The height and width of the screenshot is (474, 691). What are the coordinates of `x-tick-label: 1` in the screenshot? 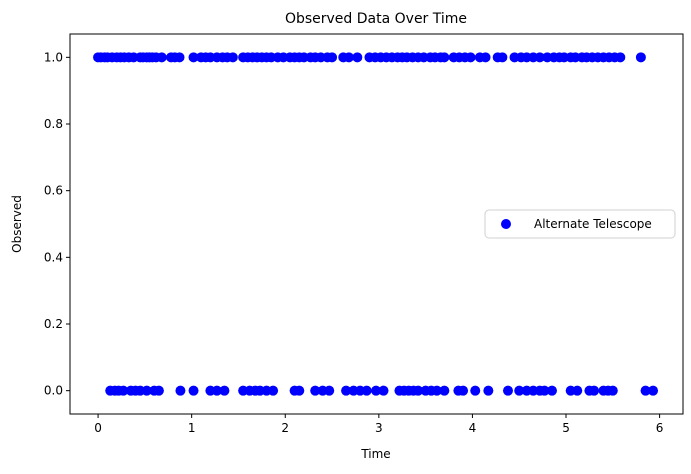 It's located at (192, 428).